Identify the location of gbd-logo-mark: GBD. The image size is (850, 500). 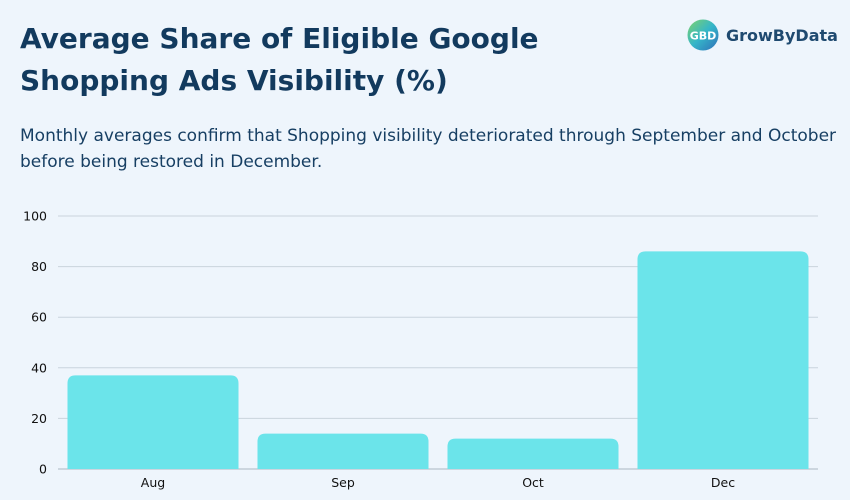
(703, 36).